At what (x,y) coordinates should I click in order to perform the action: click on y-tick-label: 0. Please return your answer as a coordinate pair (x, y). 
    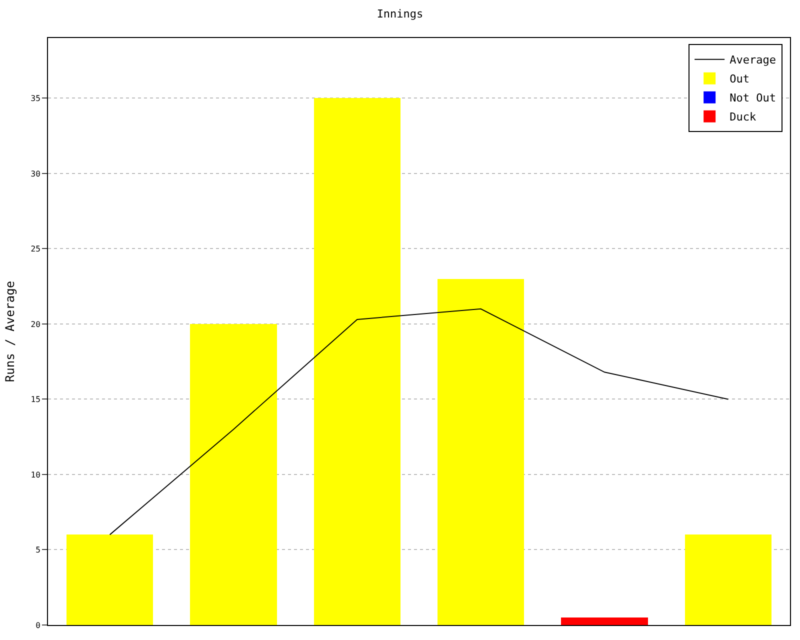
    Looking at the image, I should click on (38, 625).